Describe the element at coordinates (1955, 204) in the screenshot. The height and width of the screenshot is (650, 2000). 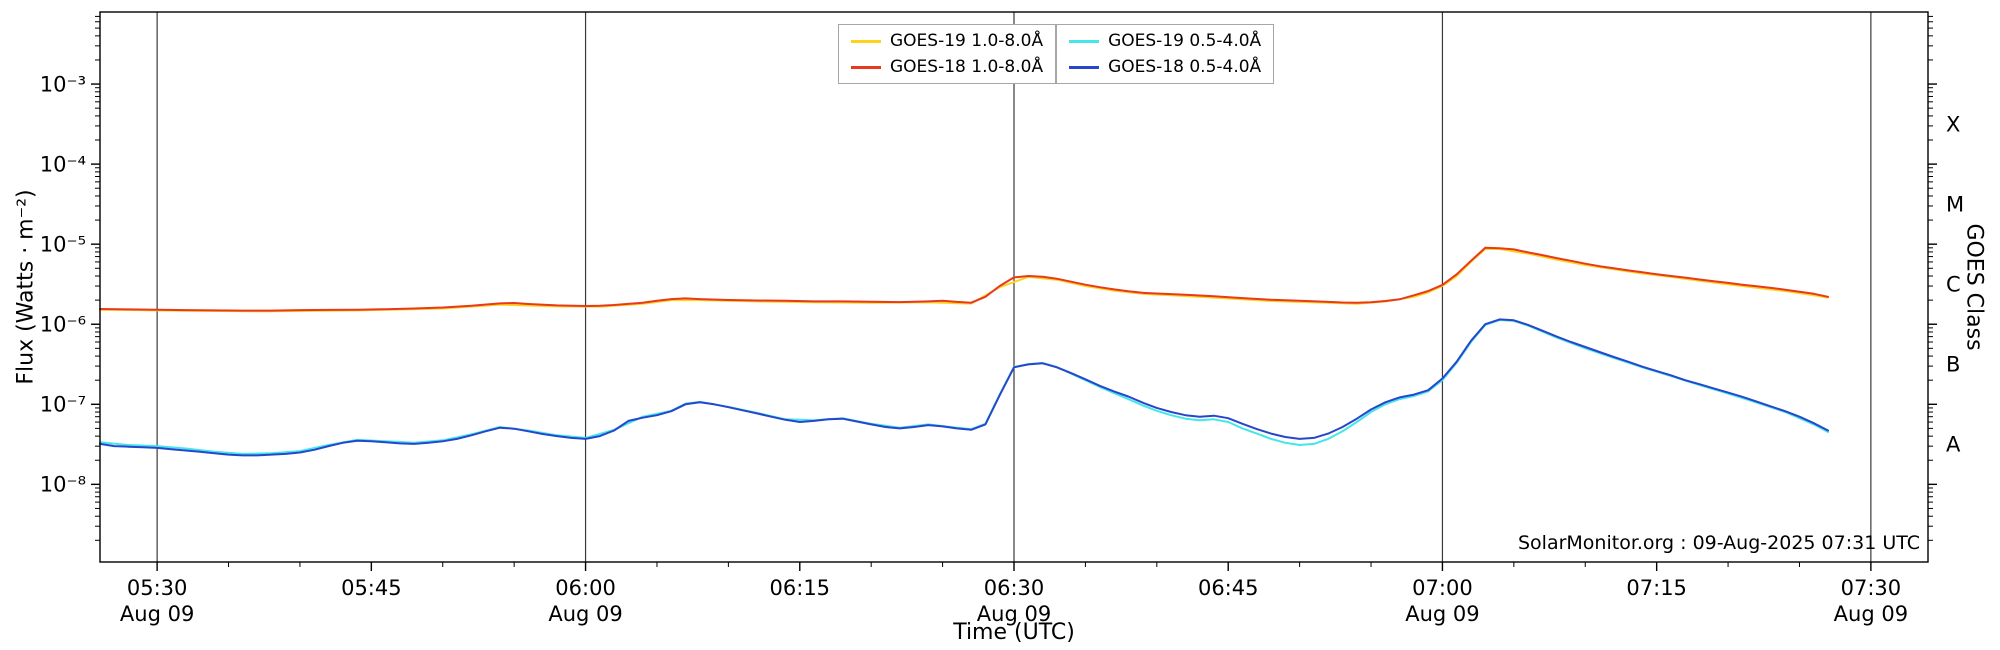
I see `svg-text: M` at that location.